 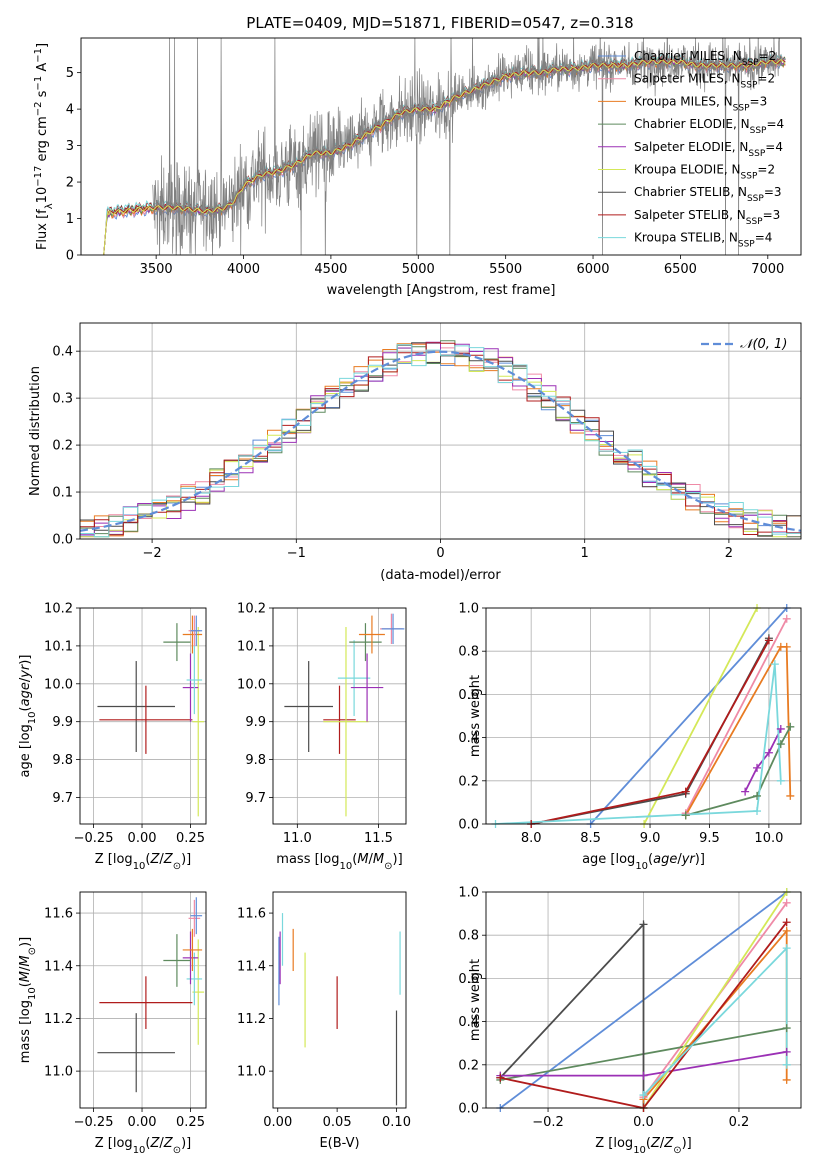 I want to click on z_weights-xlabel-part: Z, so click(x=655, y=1143).